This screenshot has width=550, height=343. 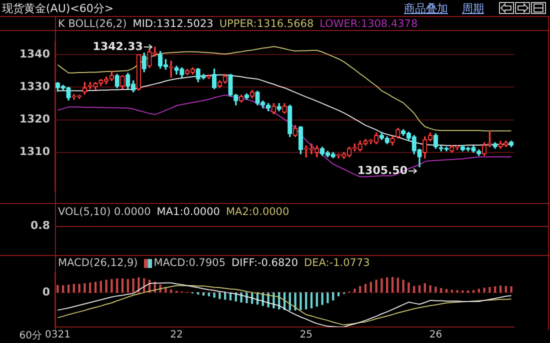 What do you see at coordinates (426, 8) in the screenshot?
I see `text: 商品叠加` at bounding box center [426, 8].